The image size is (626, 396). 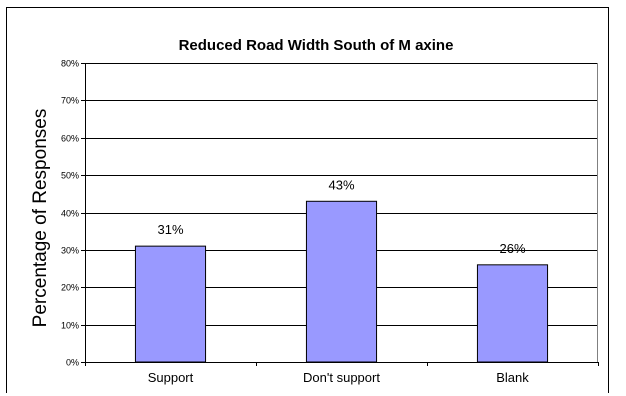 I want to click on x-tick-label: Don't support, so click(x=341, y=377).